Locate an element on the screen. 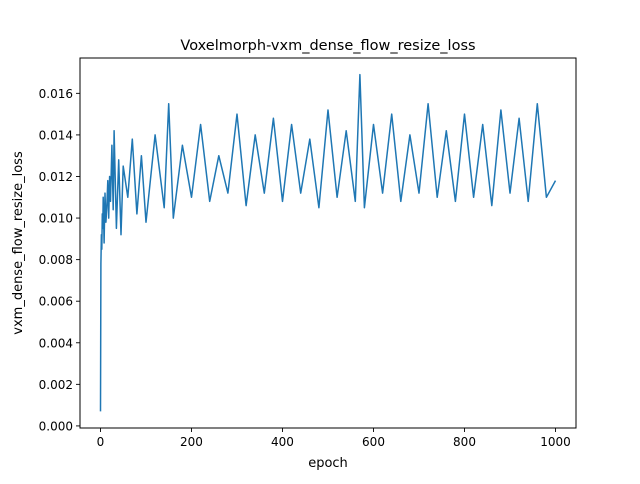 The width and height of the screenshot is (640, 484). x-tick-label: 1000 is located at coordinates (555, 442).